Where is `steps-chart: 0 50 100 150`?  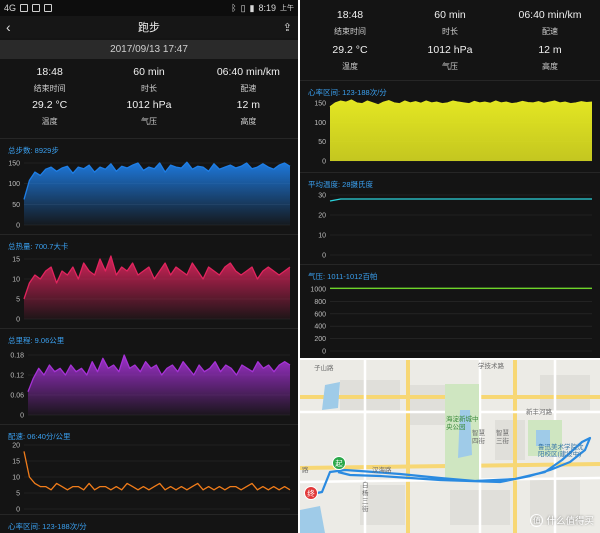 steps-chart: 0 50 100 150 is located at coordinates (149, 195).